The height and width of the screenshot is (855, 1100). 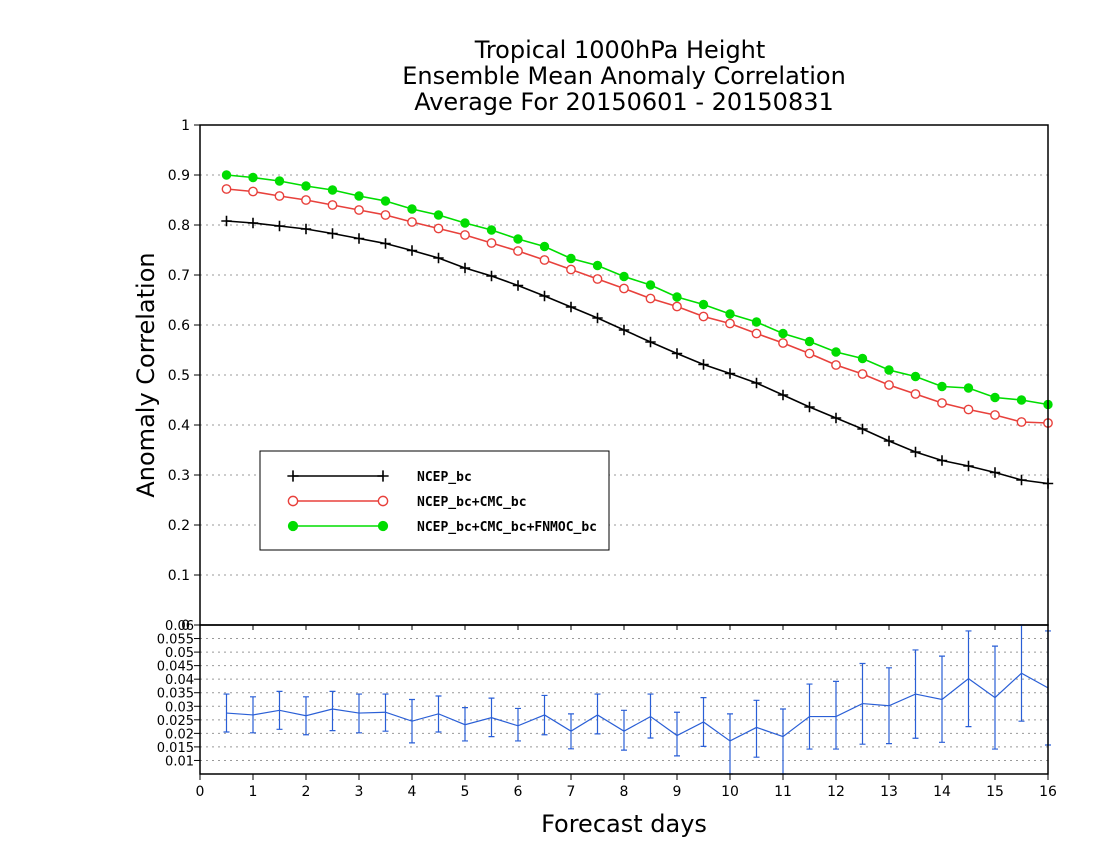 I want to click on main-y-tick-label: 0.3, so click(x=179, y=476).